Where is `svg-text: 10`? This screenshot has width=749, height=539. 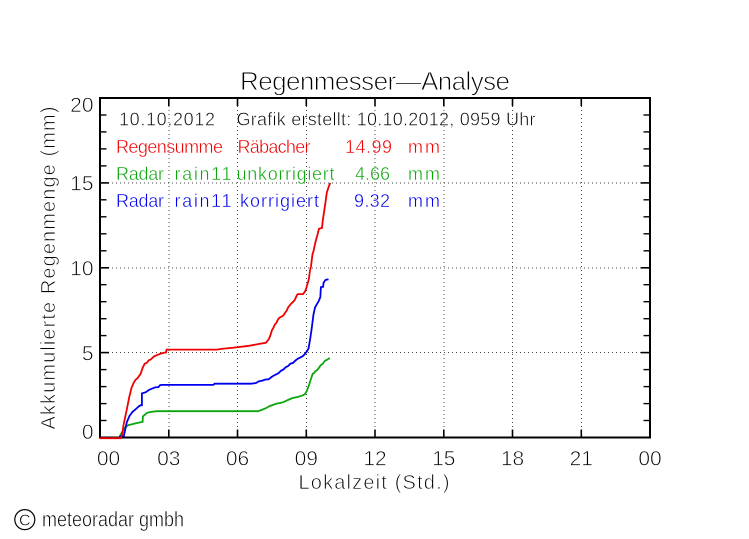 svg-text: 10 is located at coordinates (81, 268).